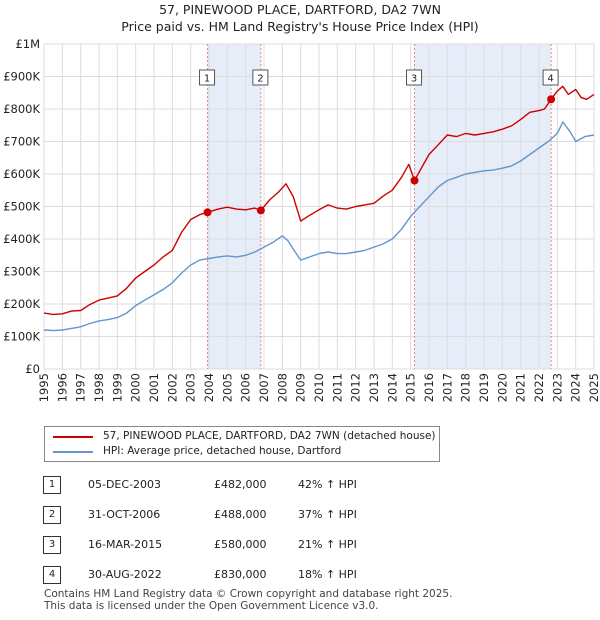 This screenshot has height=620, width=600. What do you see at coordinates (264, 387) in the screenshot?
I see `x-tick-label: 2007` at bounding box center [264, 387].